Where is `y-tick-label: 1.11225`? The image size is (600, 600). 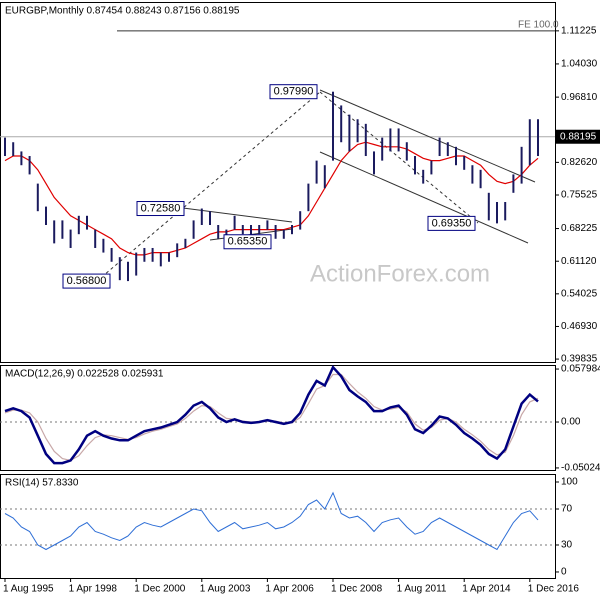
y-tick-label: 1.11225 is located at coordinates (579, 30).